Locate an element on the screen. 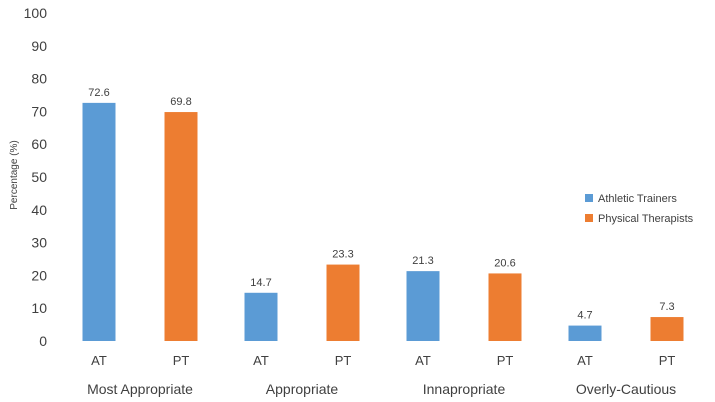 This screenshot has width=715, height=402. x-axis-subcategory-labels: AT PT AT PT AT PT AT PT is located at coordinates (383, 360).